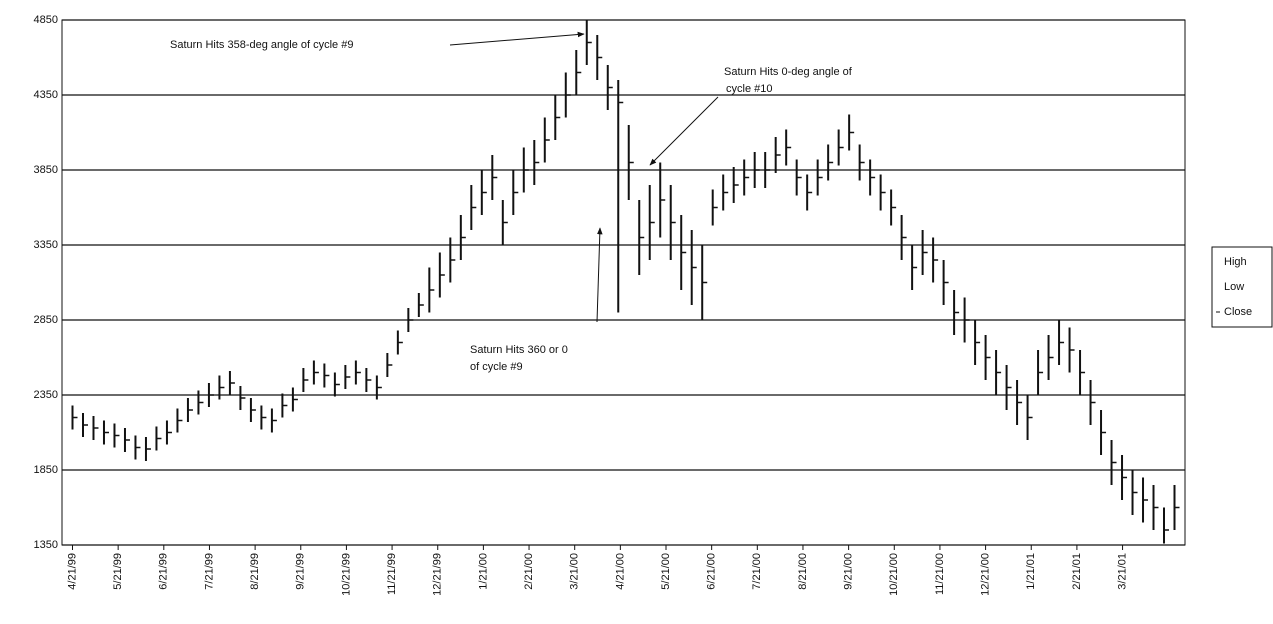  Describe the element at coordinates (164, 571) in the screenshot. I see `x-tick-label: 6/21/99` at that location.